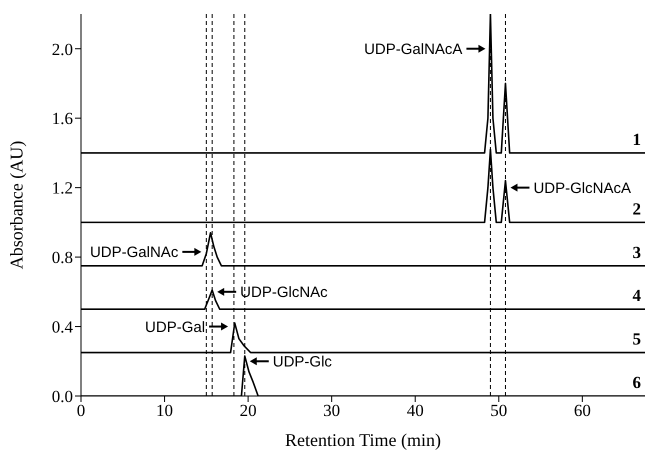  I want to click on y-tick-label: 0.4, so click(63, 327).